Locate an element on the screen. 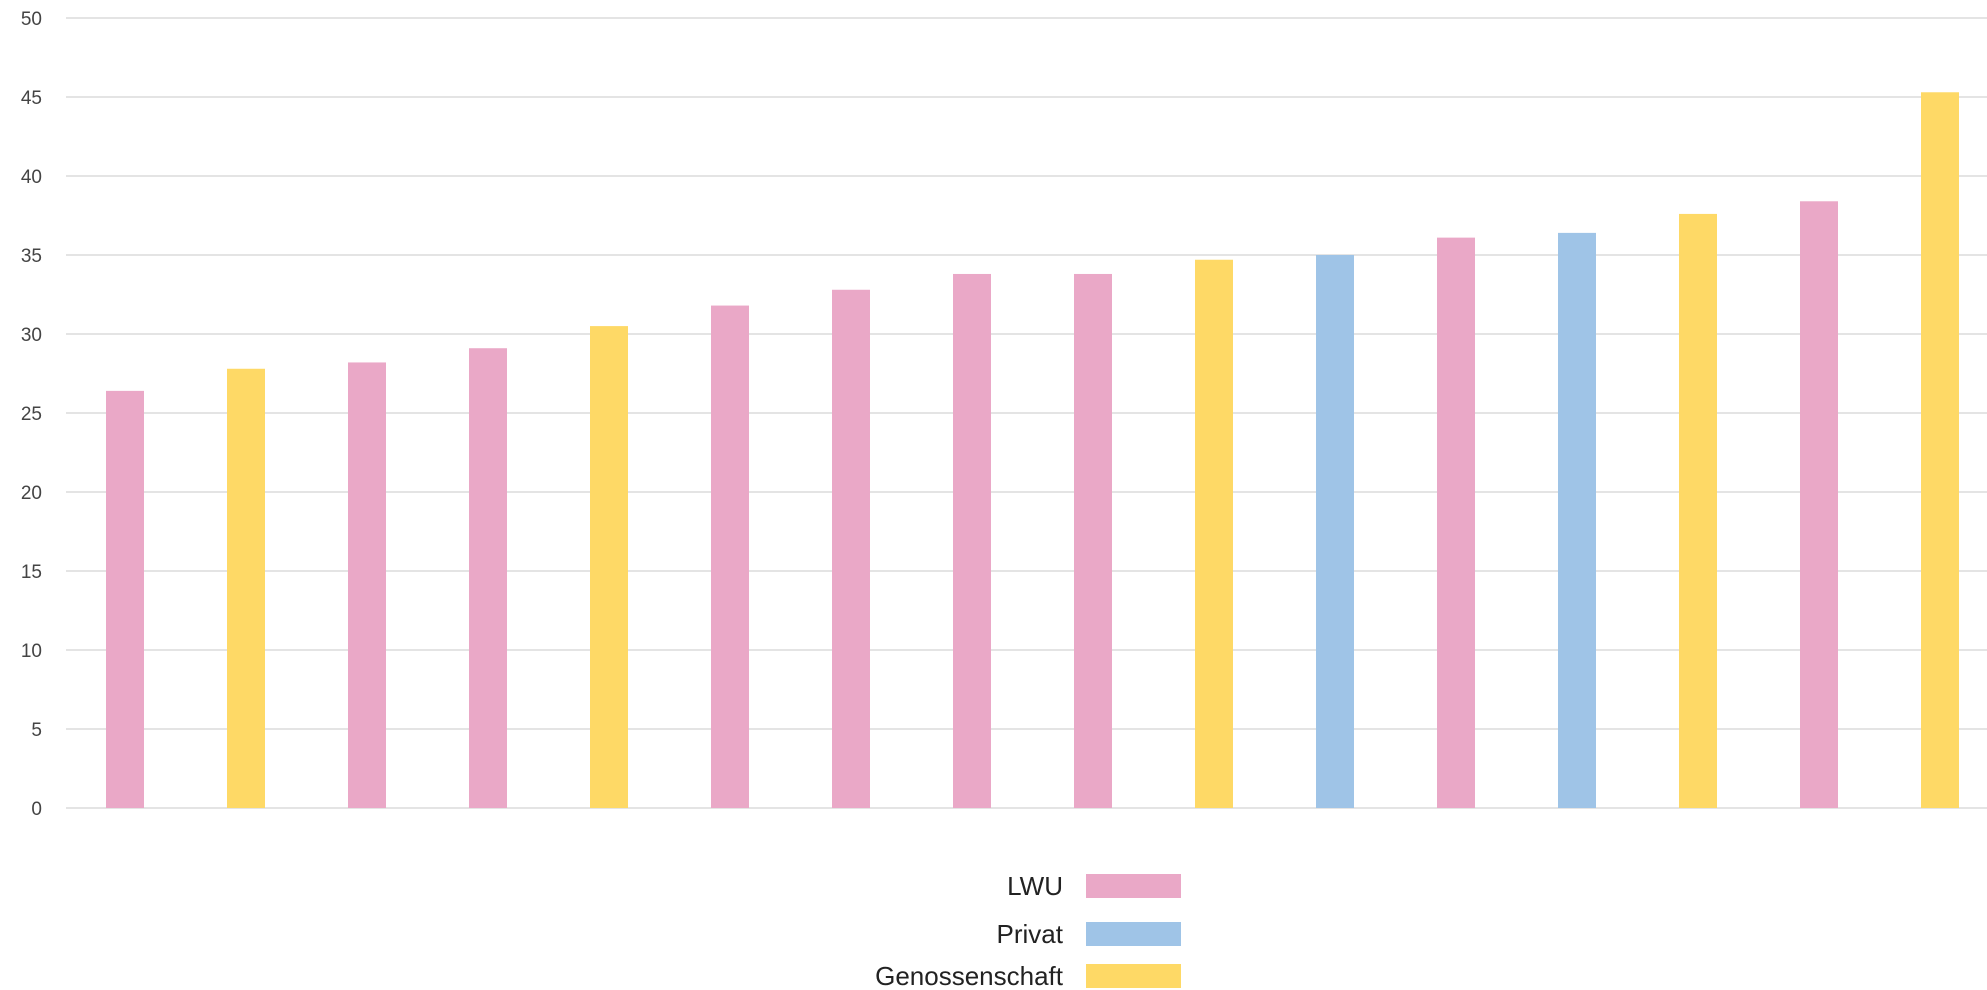  legend-item-genossenschaft: Genossenschaft is located at coordinates (1028, 975).